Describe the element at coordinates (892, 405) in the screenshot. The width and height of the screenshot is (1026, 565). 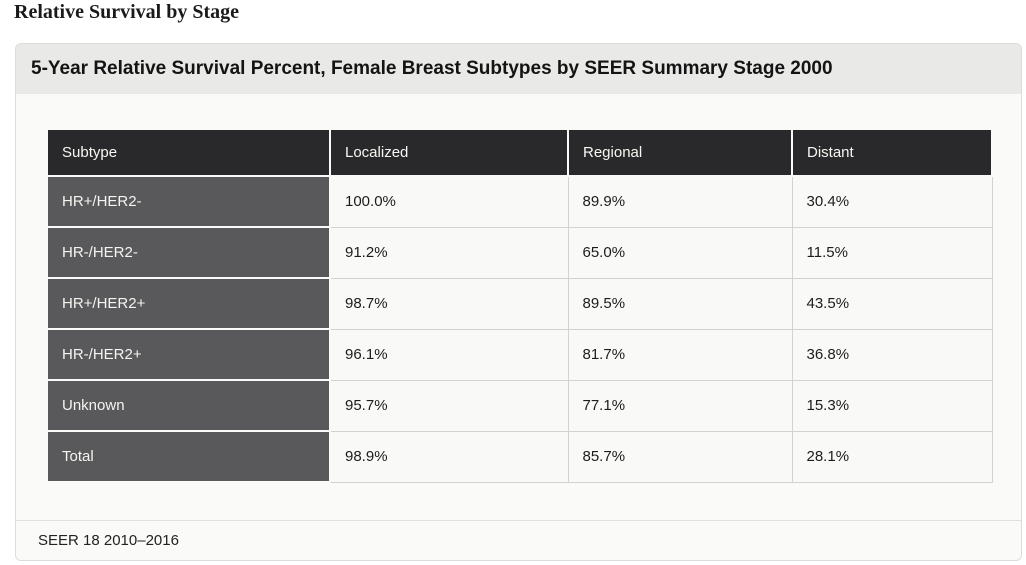
I see `value-cell: 15.3%` at that location.